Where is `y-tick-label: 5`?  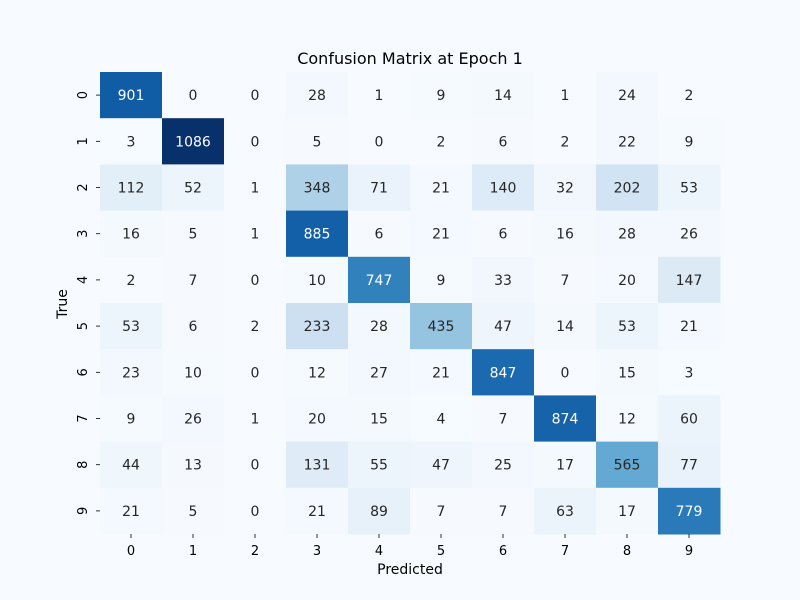
y-tick-label: 5 is located at coordinates (83, 326).